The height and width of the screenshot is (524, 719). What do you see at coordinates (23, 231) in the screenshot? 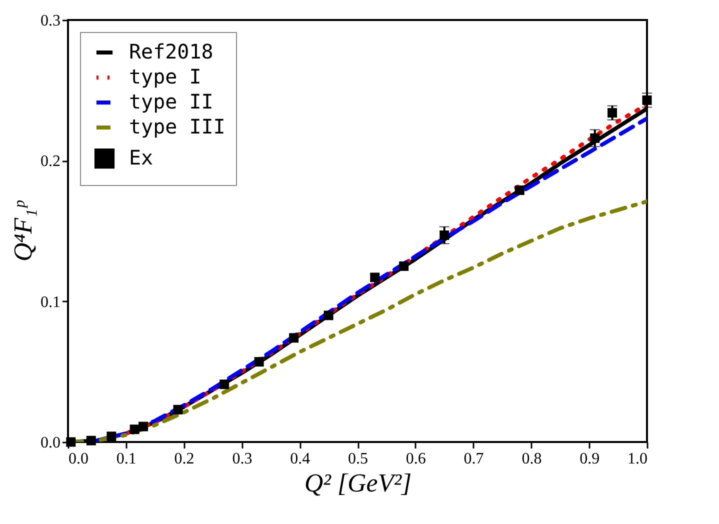
I see `y-axis-title: Q⁴F₁ᵖ` at bounding box center [23, 231].